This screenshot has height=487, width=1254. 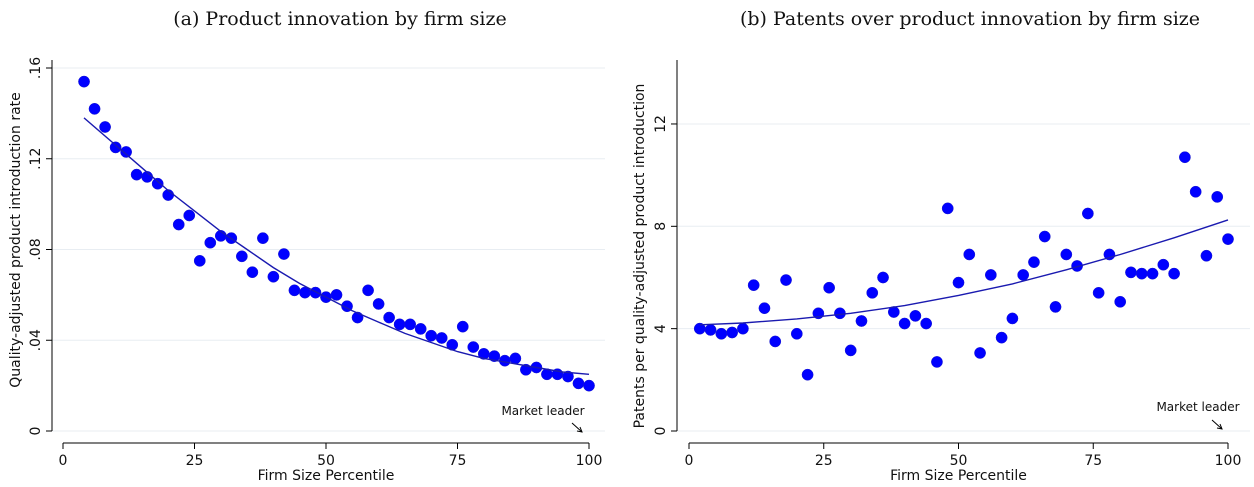 What do you see at coordinates (36, 159) in the screenshot?
I see `y-tick-label: .12` at bounding box center [36, 159].